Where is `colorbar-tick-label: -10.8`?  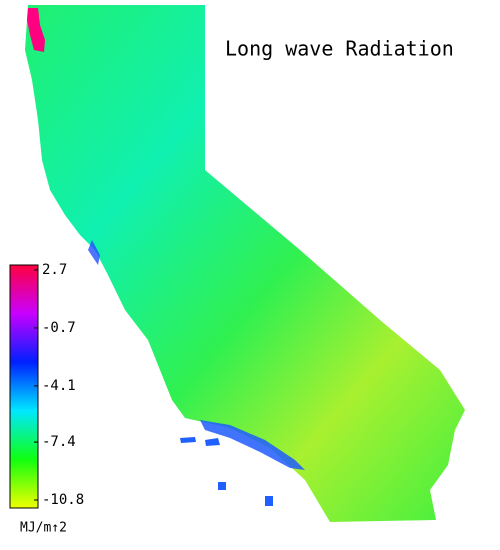
colorbar-tick-label: -10.8 is located at coordinates (63, 500).